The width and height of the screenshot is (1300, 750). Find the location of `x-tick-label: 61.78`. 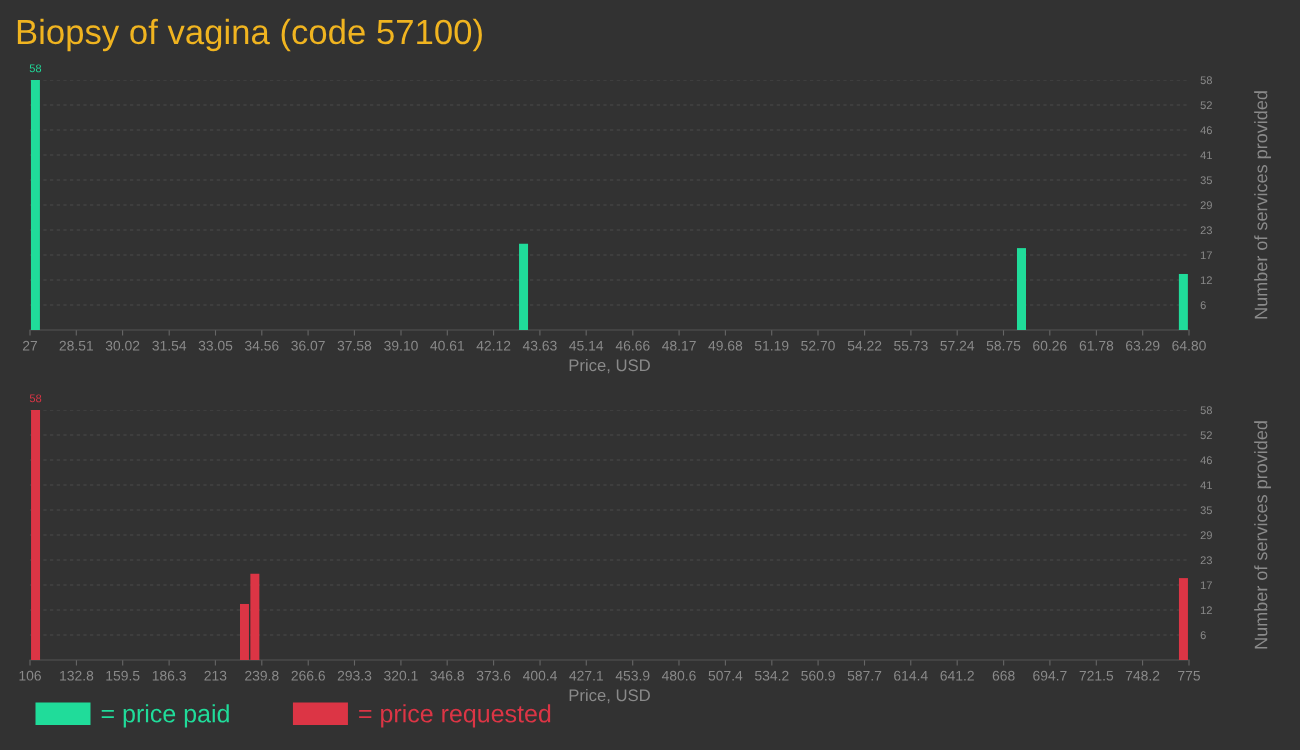

x-tick-label: 61.78 is located at coordinates (1096, 345).